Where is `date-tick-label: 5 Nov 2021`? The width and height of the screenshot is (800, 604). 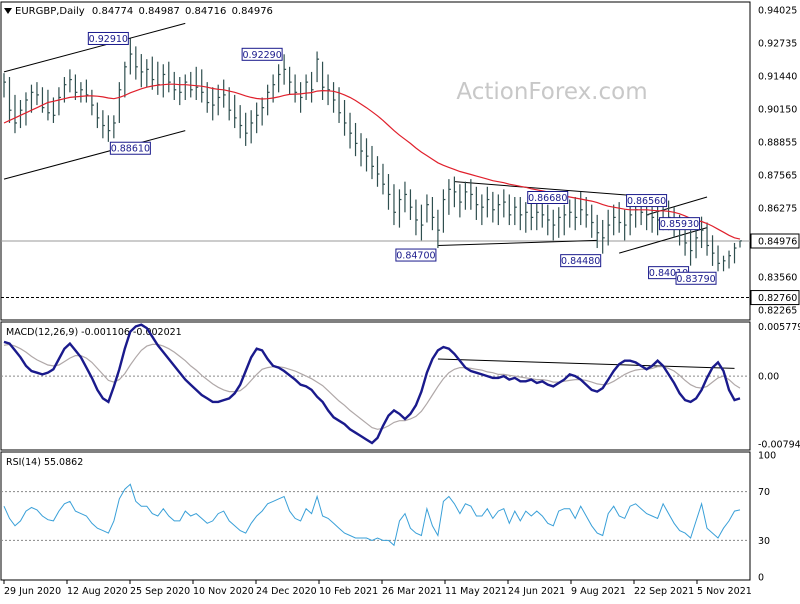 date-tick-label: 5 Nov 2021 is located at coordinates (724, 591).